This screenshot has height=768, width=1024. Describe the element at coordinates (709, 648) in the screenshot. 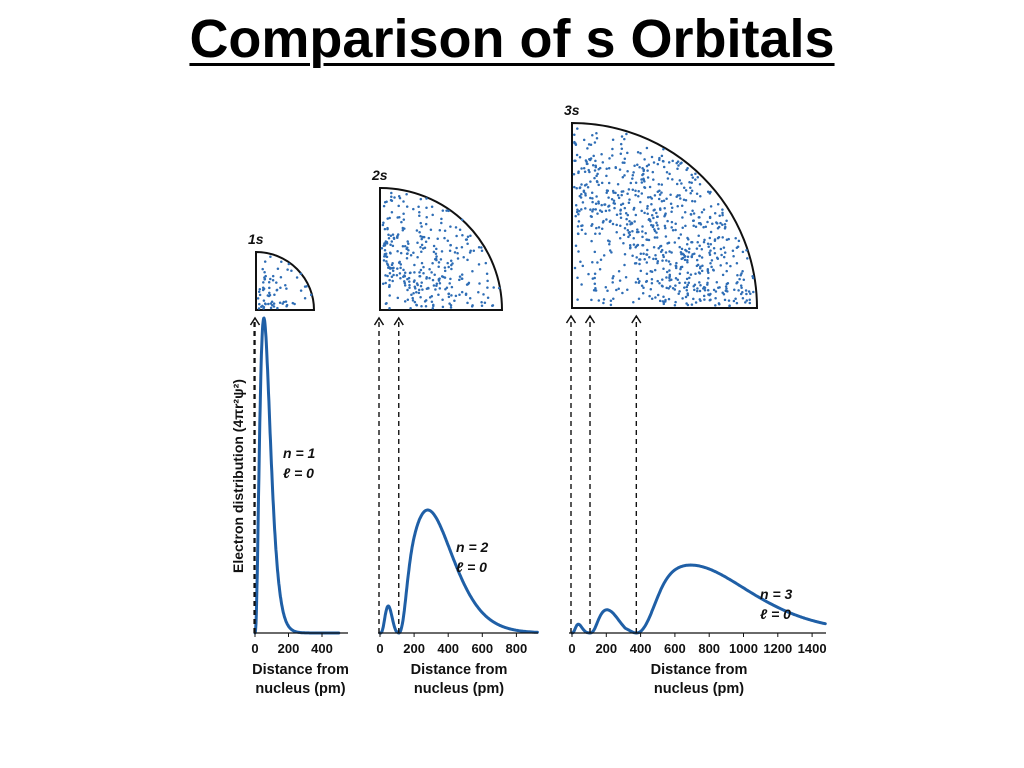

I see `x-tick-label-3s: 800` at that location.